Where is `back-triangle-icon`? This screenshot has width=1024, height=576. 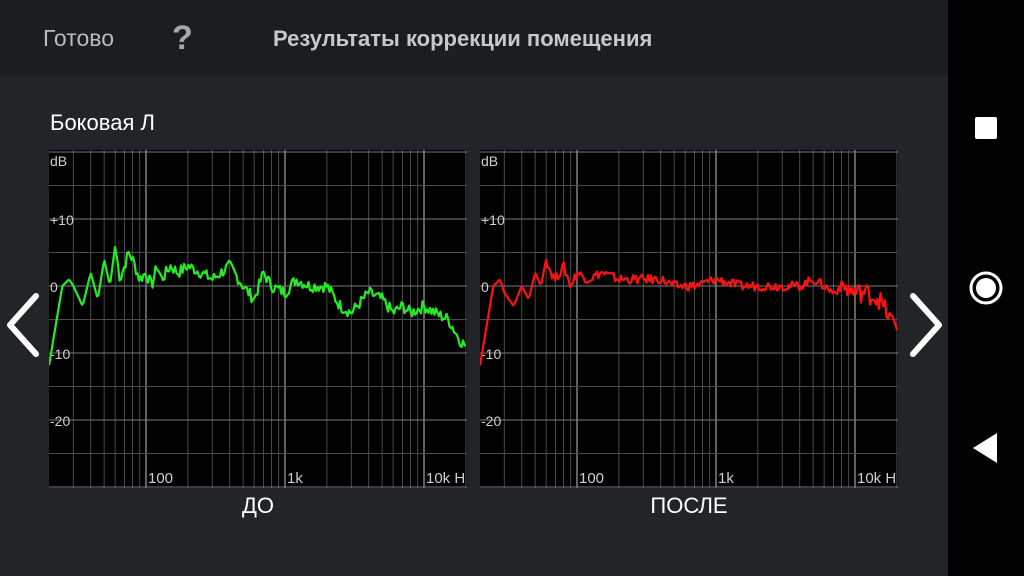 back-triangle-icon is located at coordinates (986, 448).